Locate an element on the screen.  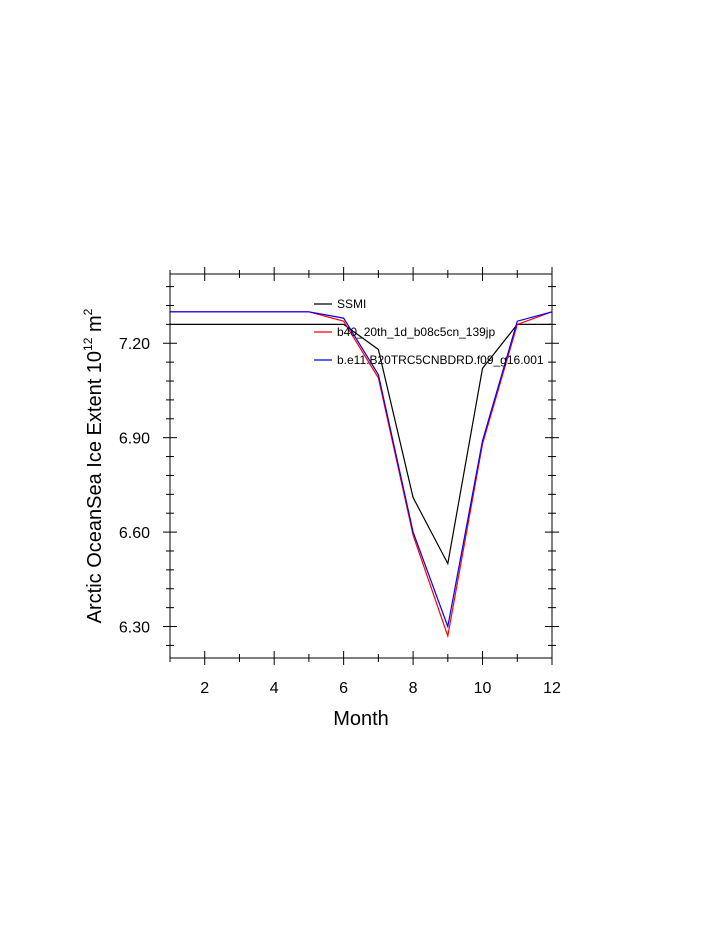
y-axis-label: Arctic OceanSea Ice Extent 1012 m2 is located at coordinates (93, 465).